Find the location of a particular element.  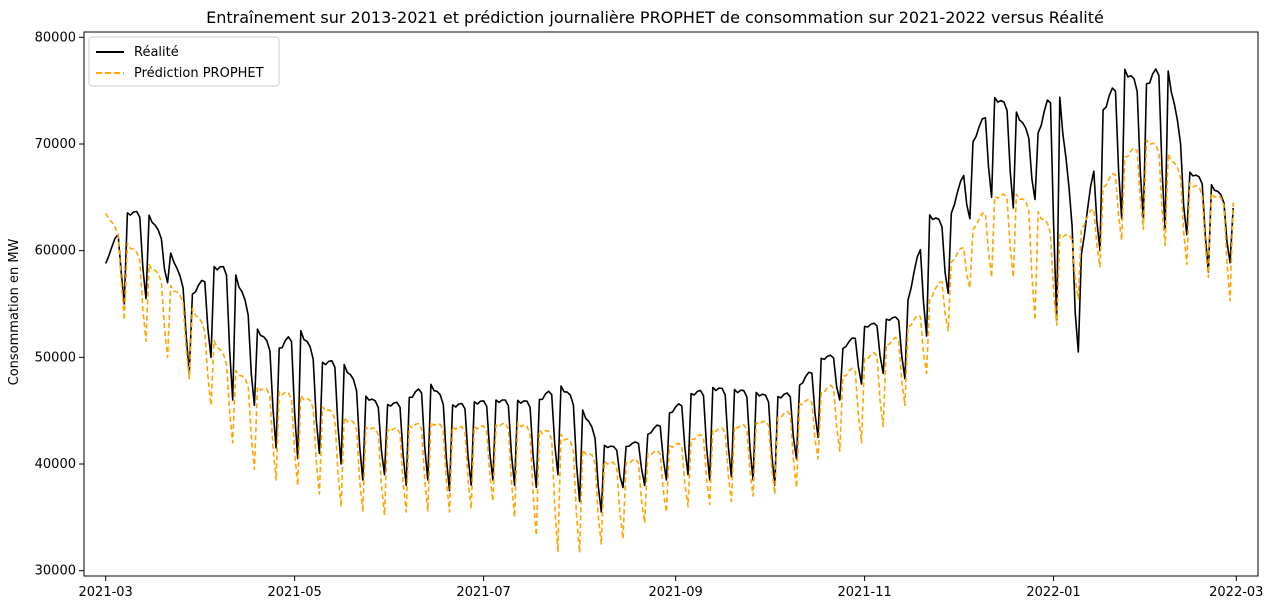

x-tick-label: 2022-03 is located at coordinates (1236, 592).